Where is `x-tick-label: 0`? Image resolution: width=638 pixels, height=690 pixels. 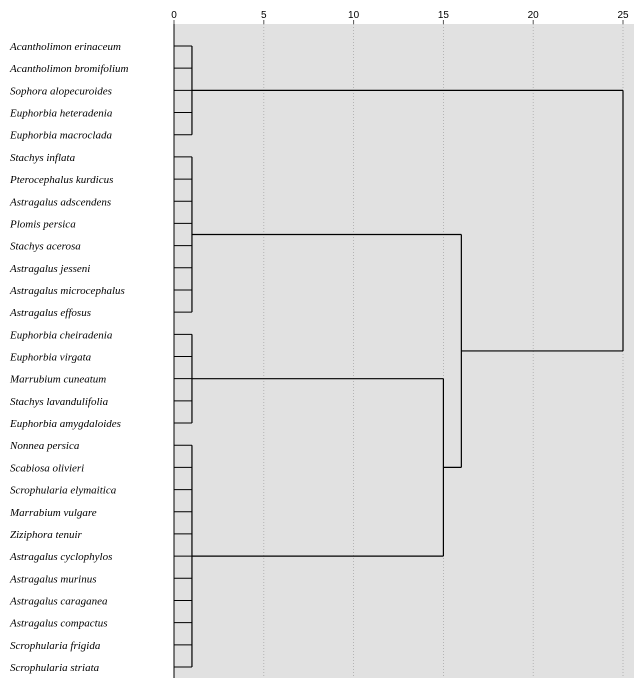 x-tick-label: 0 is located at coordinates (174, 15).